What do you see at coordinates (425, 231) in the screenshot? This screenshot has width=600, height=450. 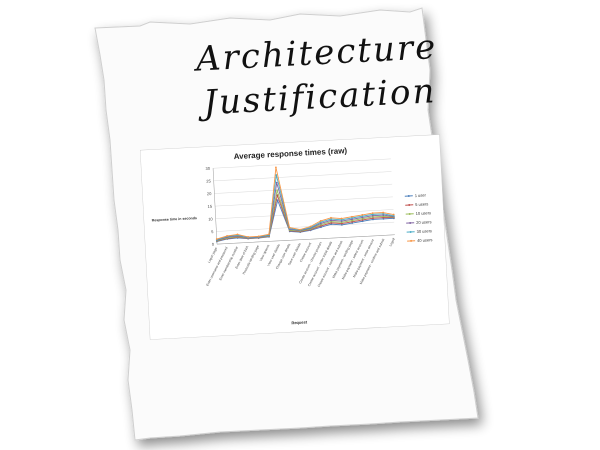 I see `legend-label: 30 users` at bounding box center [425, 231].